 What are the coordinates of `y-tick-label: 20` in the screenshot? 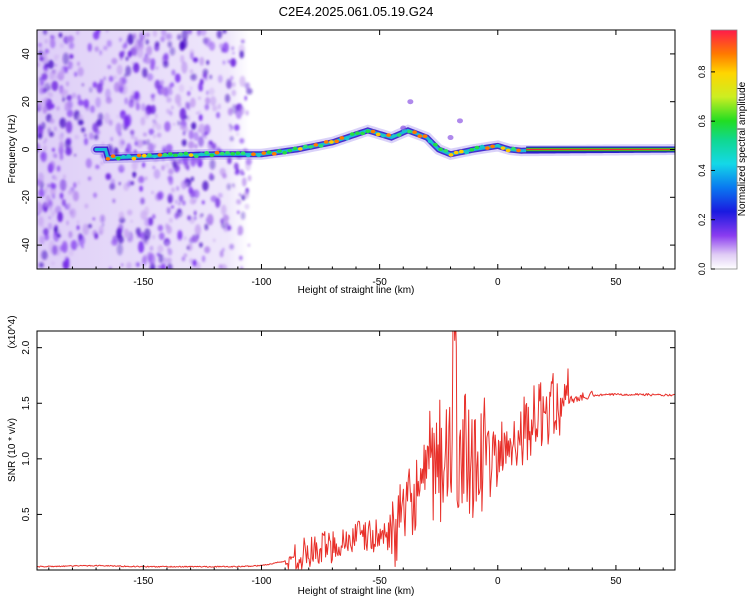 It's located at (26, 102).